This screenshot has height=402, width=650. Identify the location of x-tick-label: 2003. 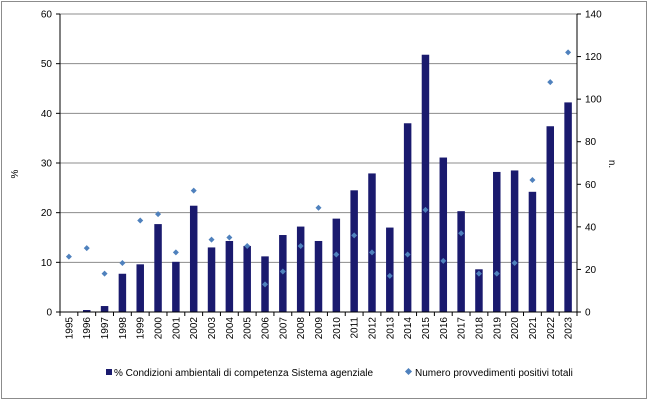
(212, 328).